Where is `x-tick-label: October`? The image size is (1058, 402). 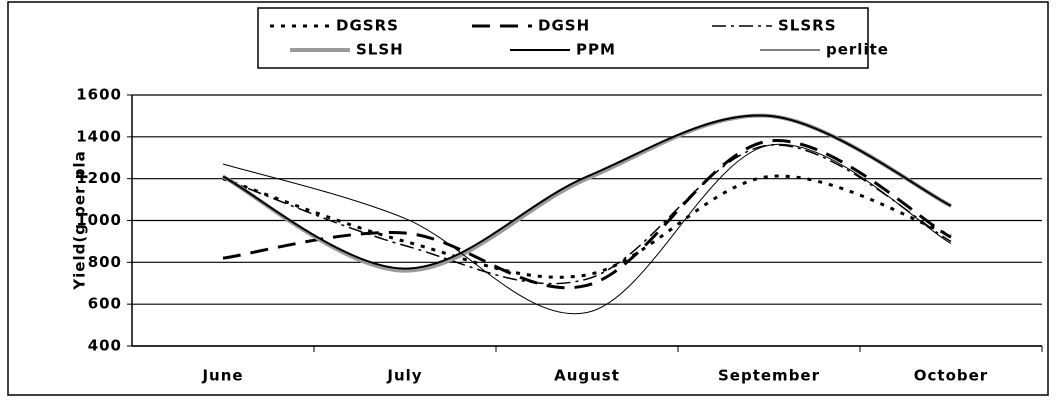
x-tick-label: October is located at coordinates (951, 376).